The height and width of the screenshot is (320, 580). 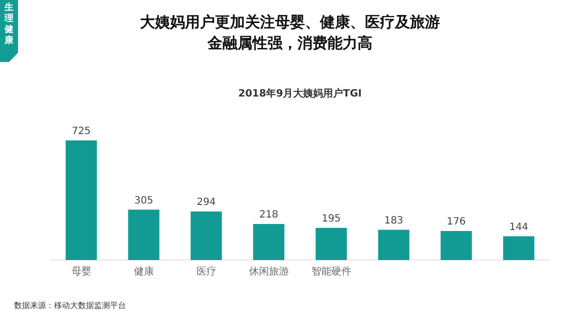 What do you see at coordinates (331, 218) in the screenshot?
I see `data-label: 195` at bounding box center [331, 218].